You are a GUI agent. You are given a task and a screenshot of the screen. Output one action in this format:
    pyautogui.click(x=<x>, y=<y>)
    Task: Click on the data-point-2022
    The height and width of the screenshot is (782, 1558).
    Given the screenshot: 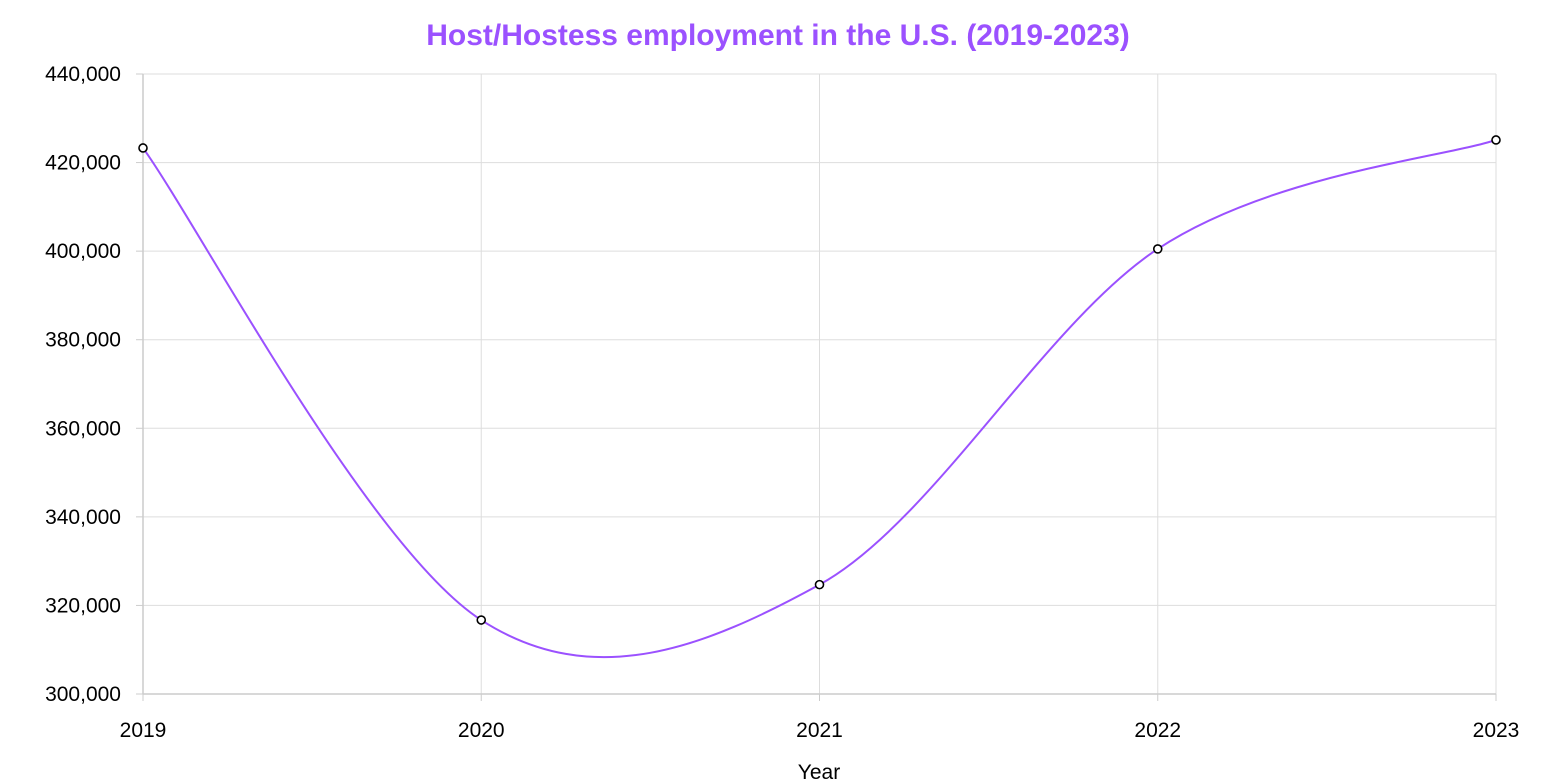 What is the action you would take?
    pyautogui.click(x=1157, y=249)
    